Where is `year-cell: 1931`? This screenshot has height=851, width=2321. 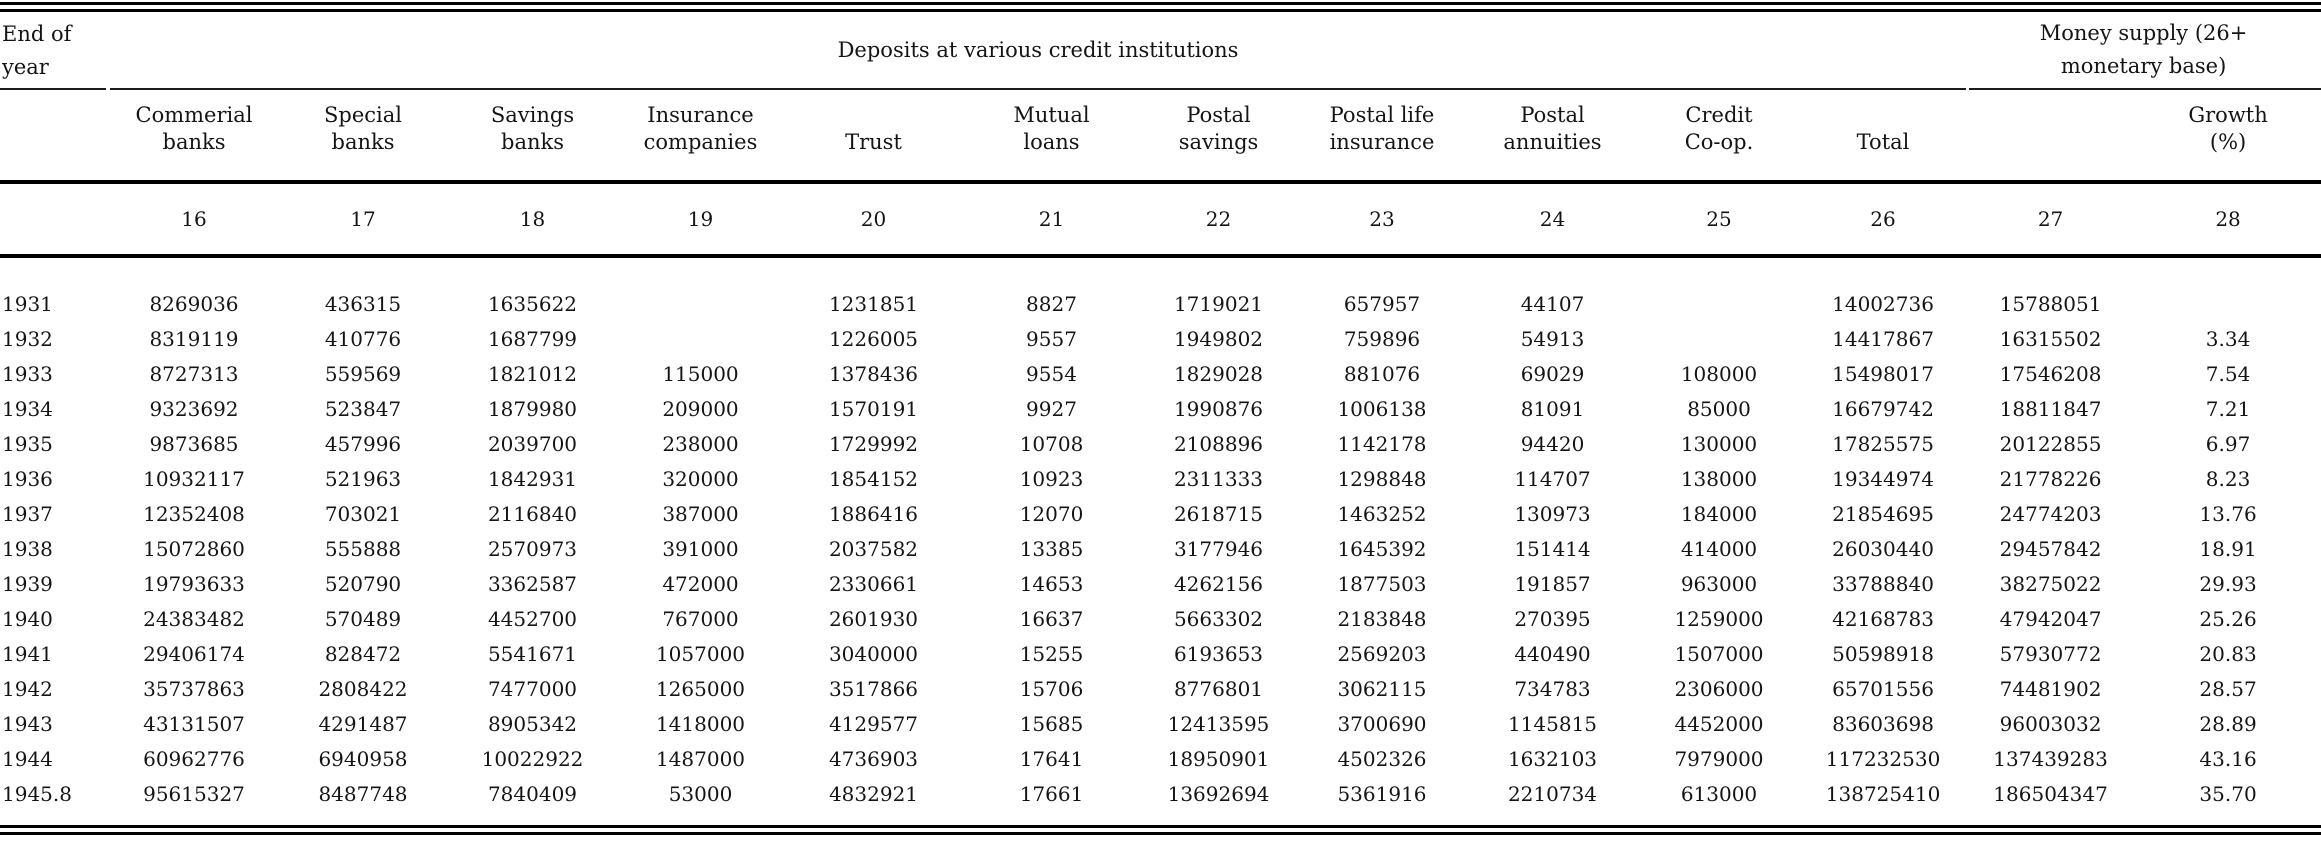 year-cell: 1931 is located at coordinates (27, 303).